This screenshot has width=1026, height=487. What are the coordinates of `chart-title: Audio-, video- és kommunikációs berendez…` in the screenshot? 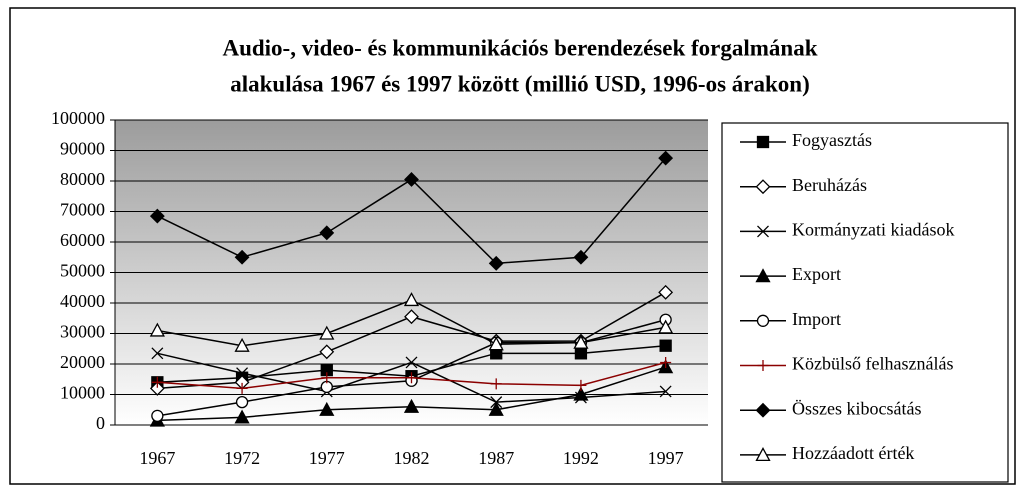 It's located at (519, 47).